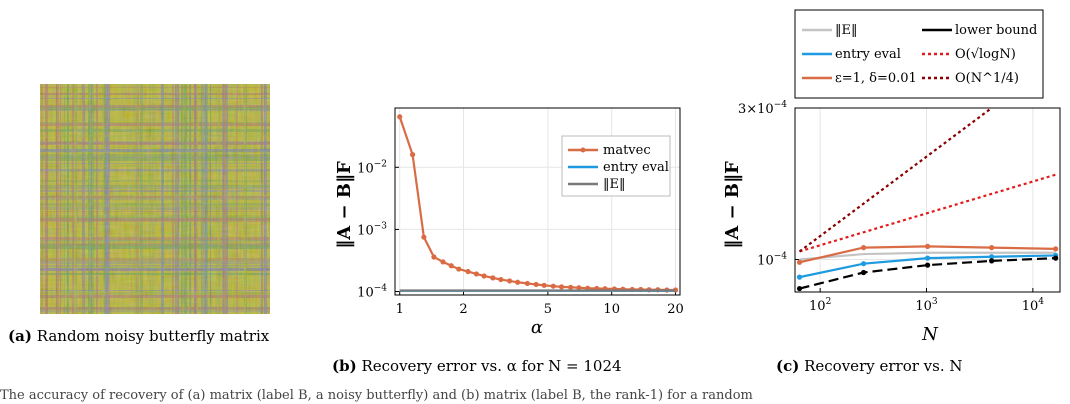 The width and height of the screenshot is (1070, 404). What do you see at coordinates (926, 305) in the screenshot?
I see `x-tick-label: 10³` at bounding box center [926, 305].